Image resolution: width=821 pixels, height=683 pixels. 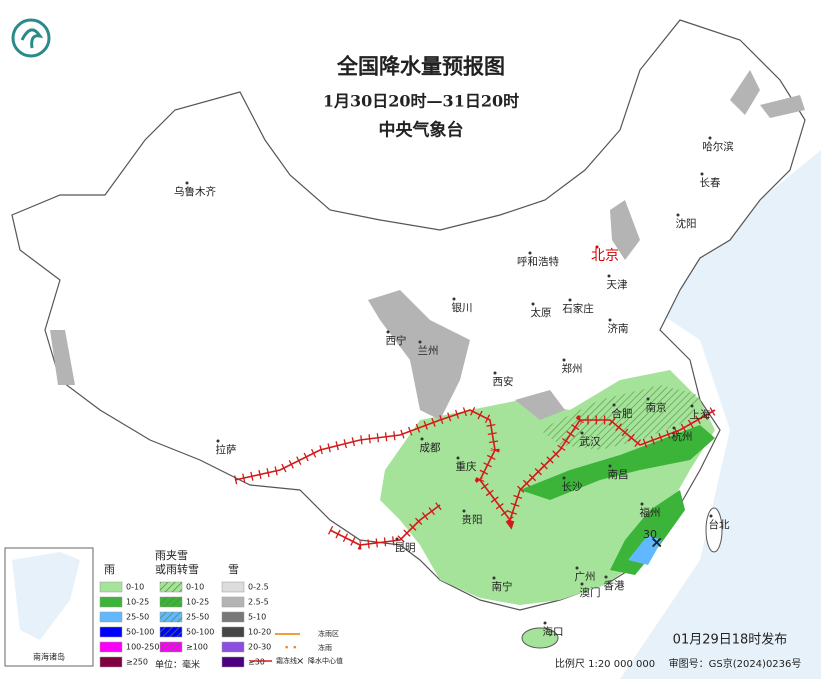 I want to click on mixed-area, so click(x=620, y=417).